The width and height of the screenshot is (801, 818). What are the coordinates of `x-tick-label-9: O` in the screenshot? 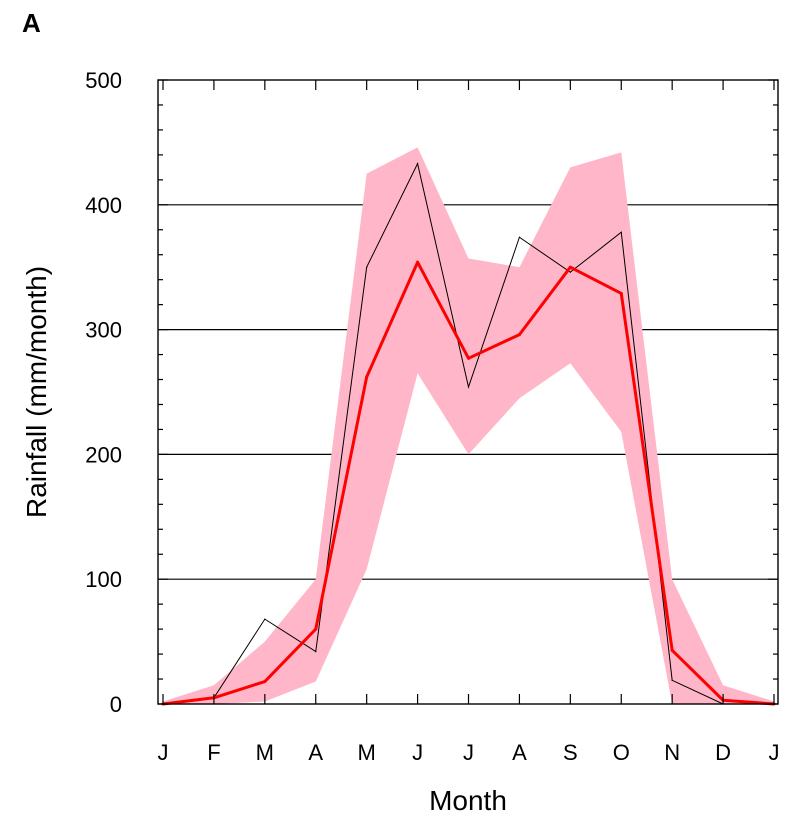 It's located at (621, 752).